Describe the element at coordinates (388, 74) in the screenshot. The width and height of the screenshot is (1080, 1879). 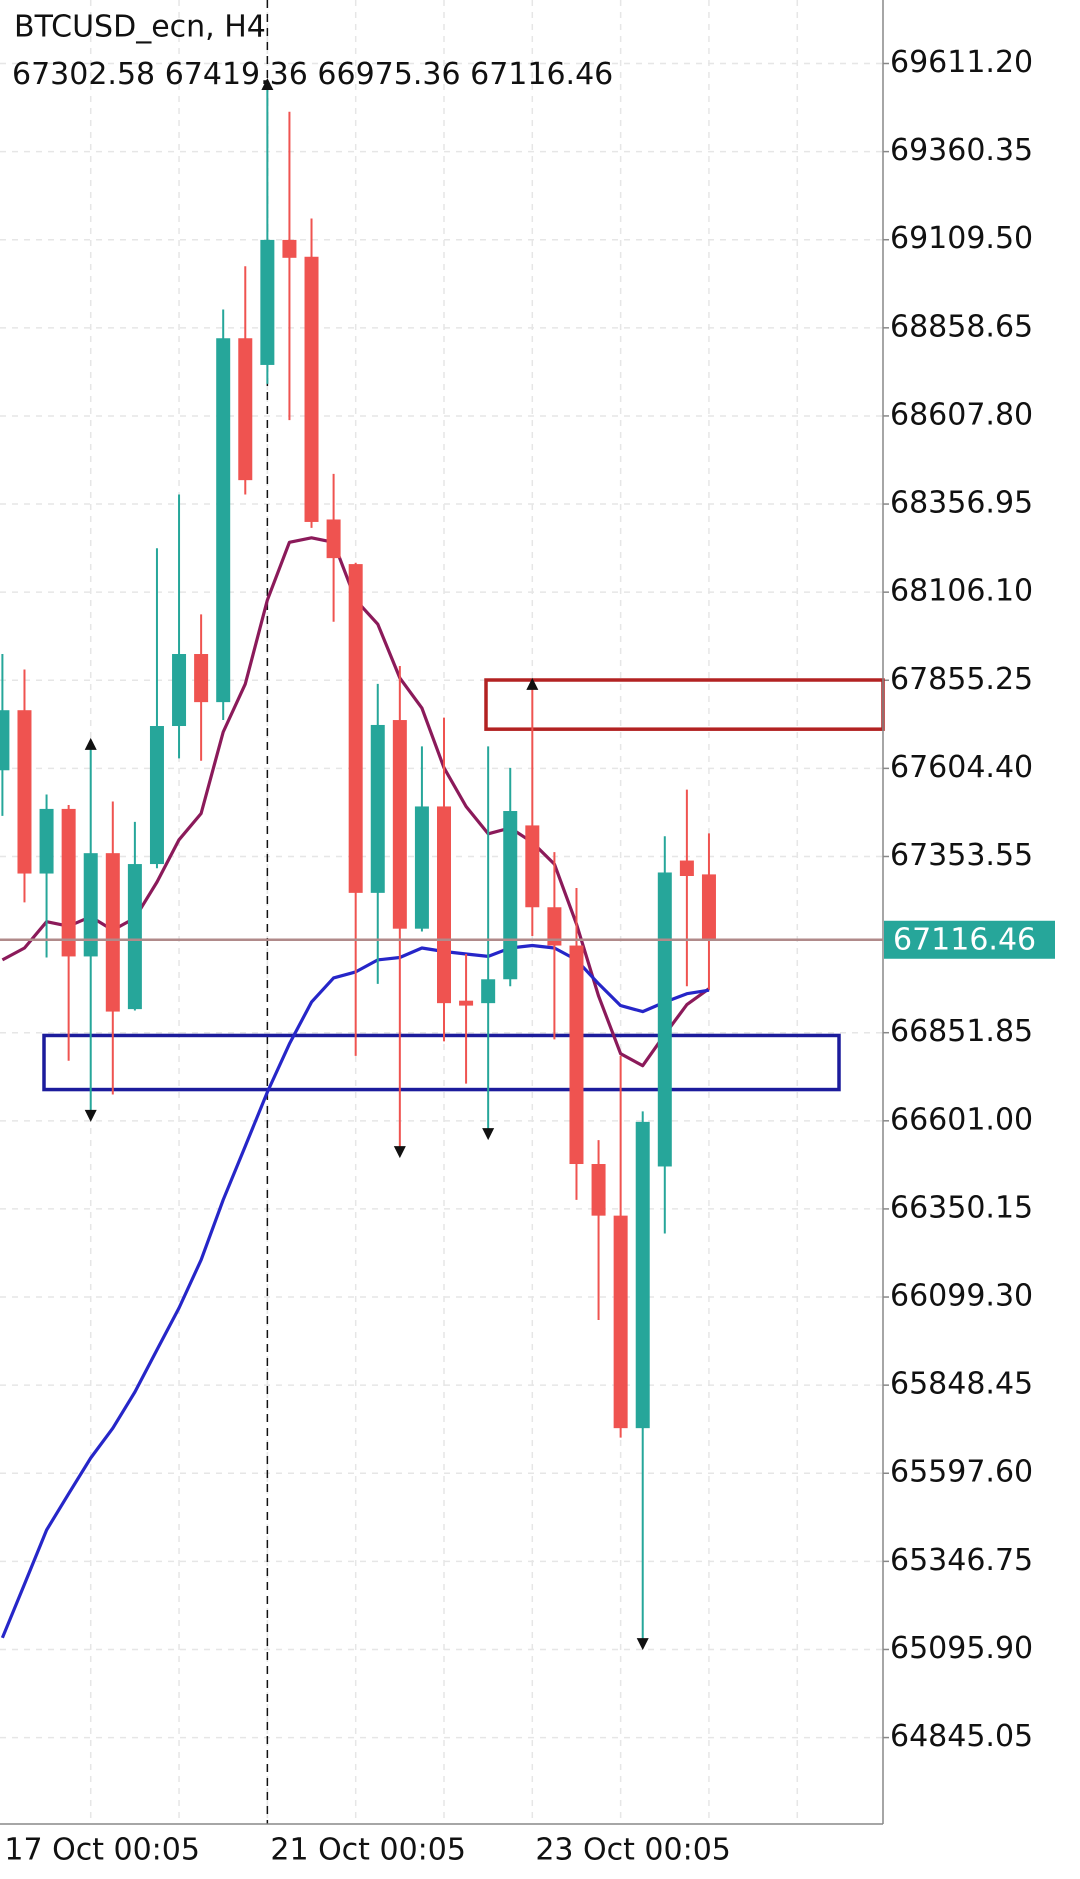
I see `ohlc-low: 66975.36` at that location.